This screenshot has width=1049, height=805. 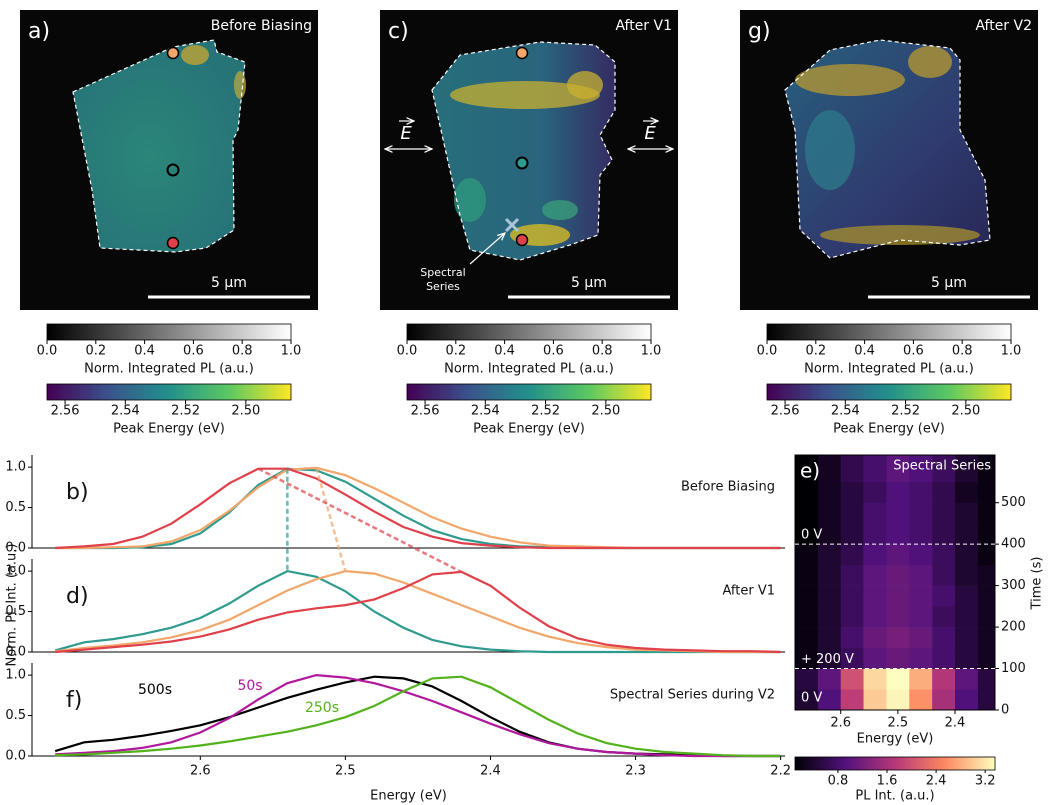 I want to click on y-axis-label: Norm. PL Int. (a.u.), so click(x=12, y=605).